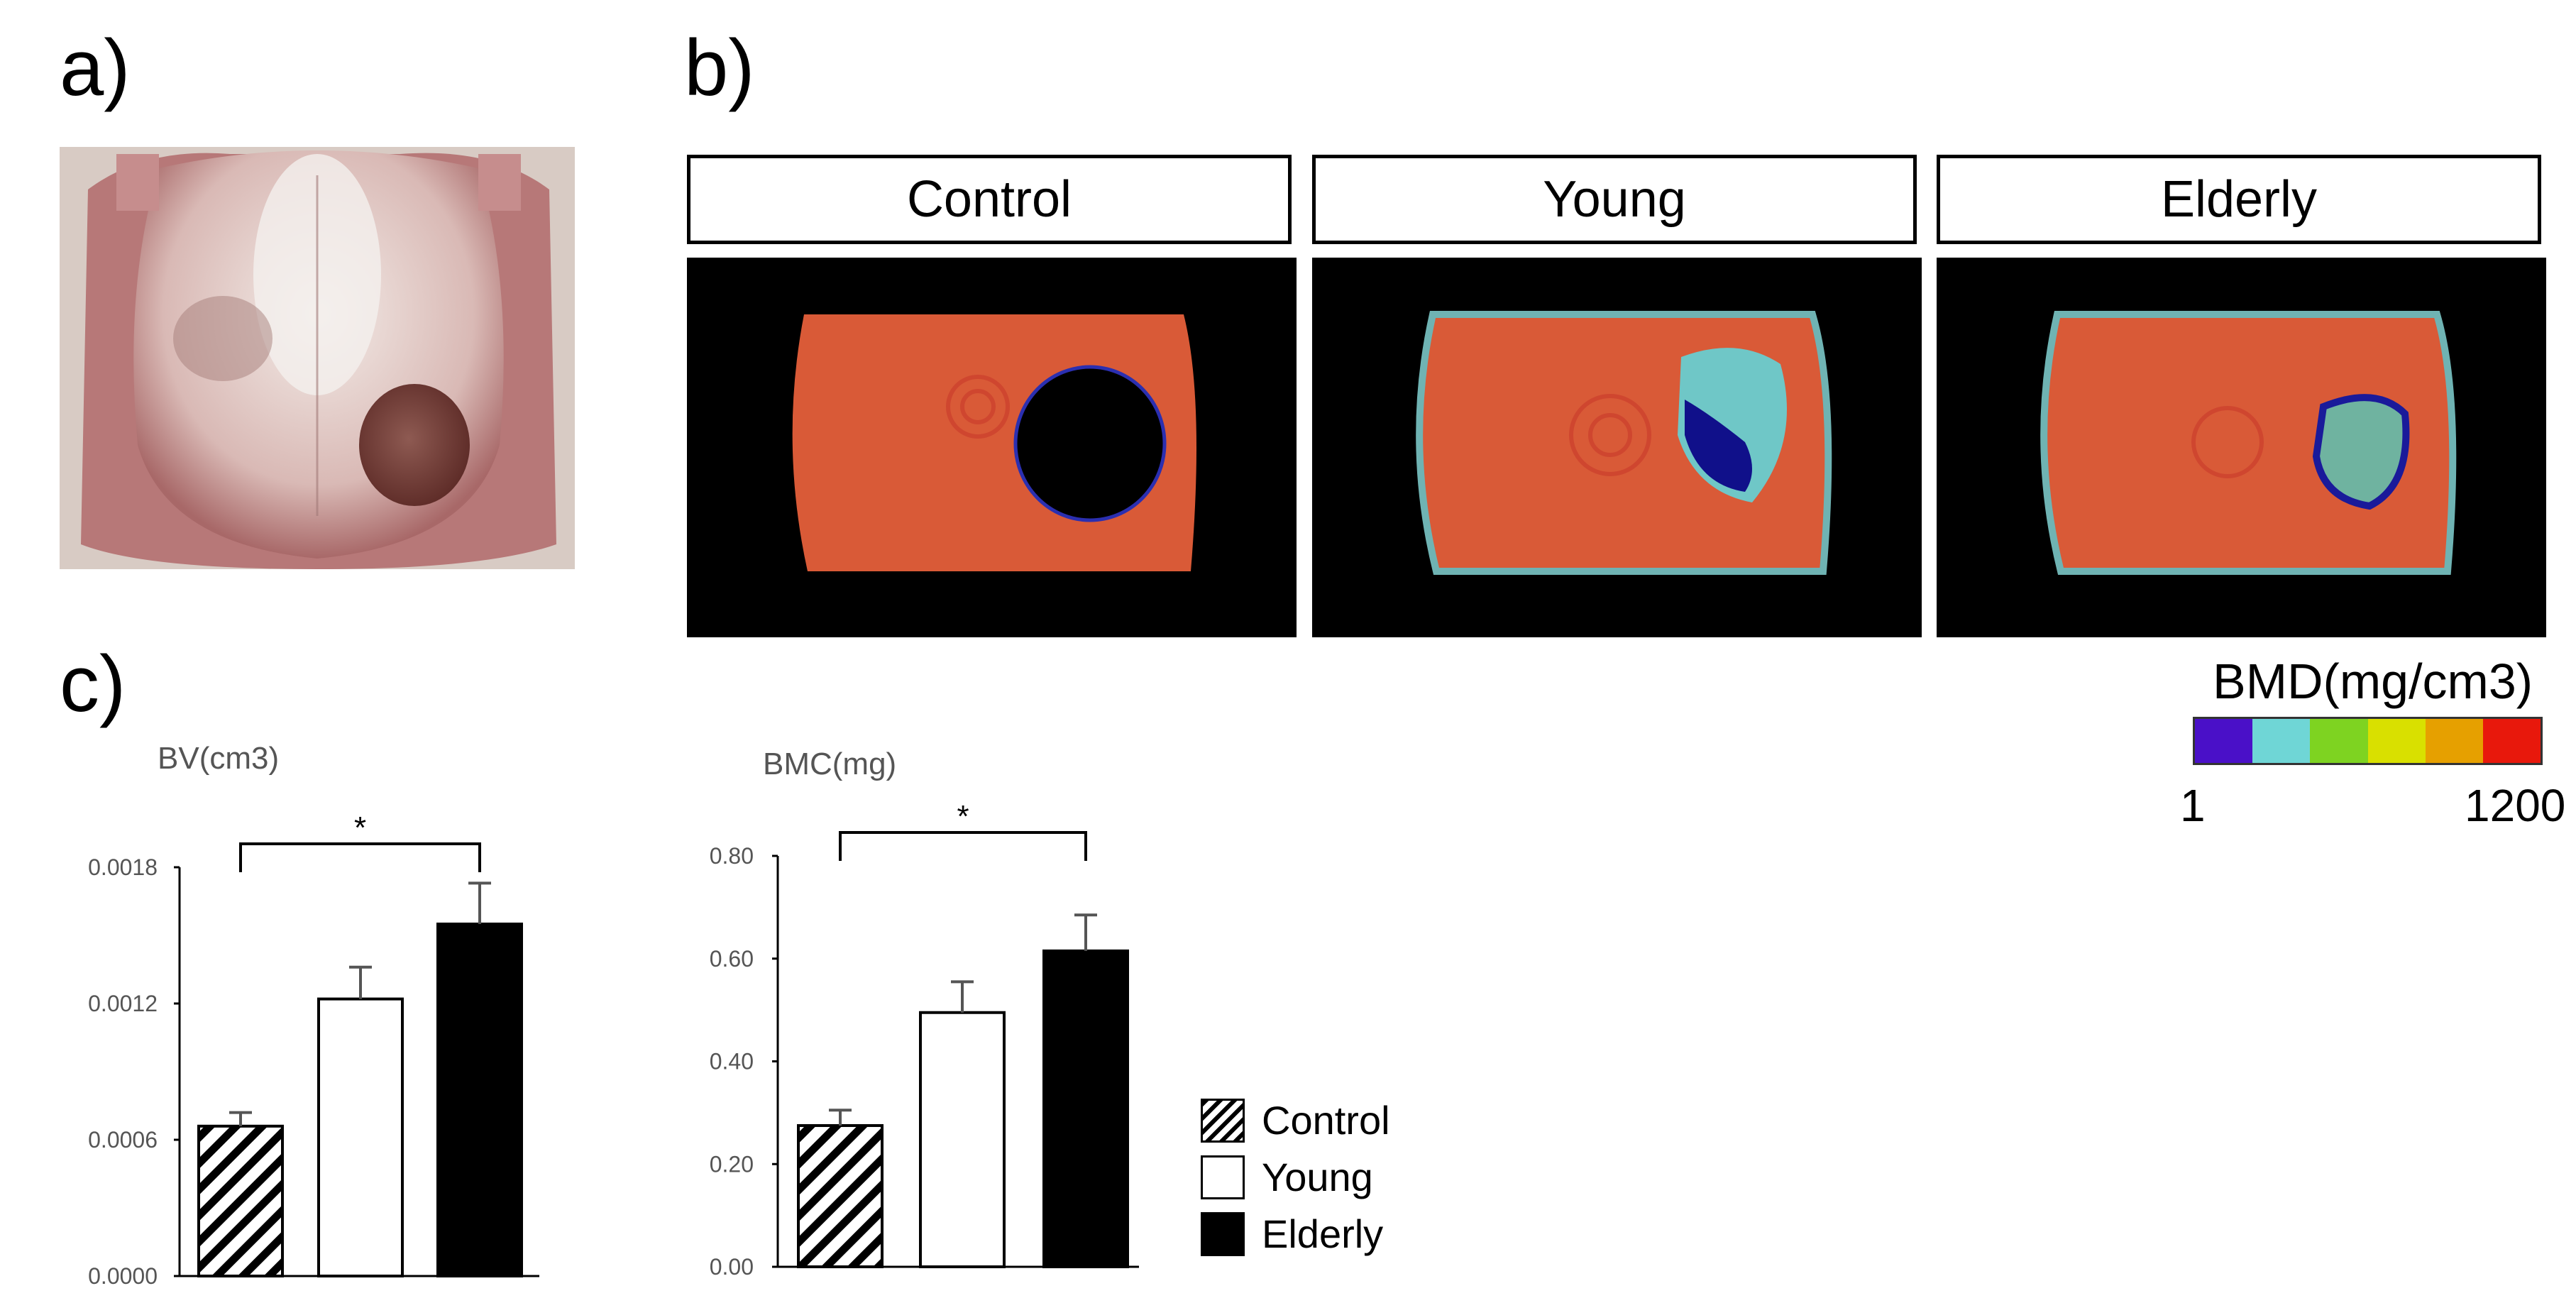  What do you see at coordinates (732, 1267) in the screenshot?
I see `y-tick-label: 0.00` at bounding box center [732, 1267].